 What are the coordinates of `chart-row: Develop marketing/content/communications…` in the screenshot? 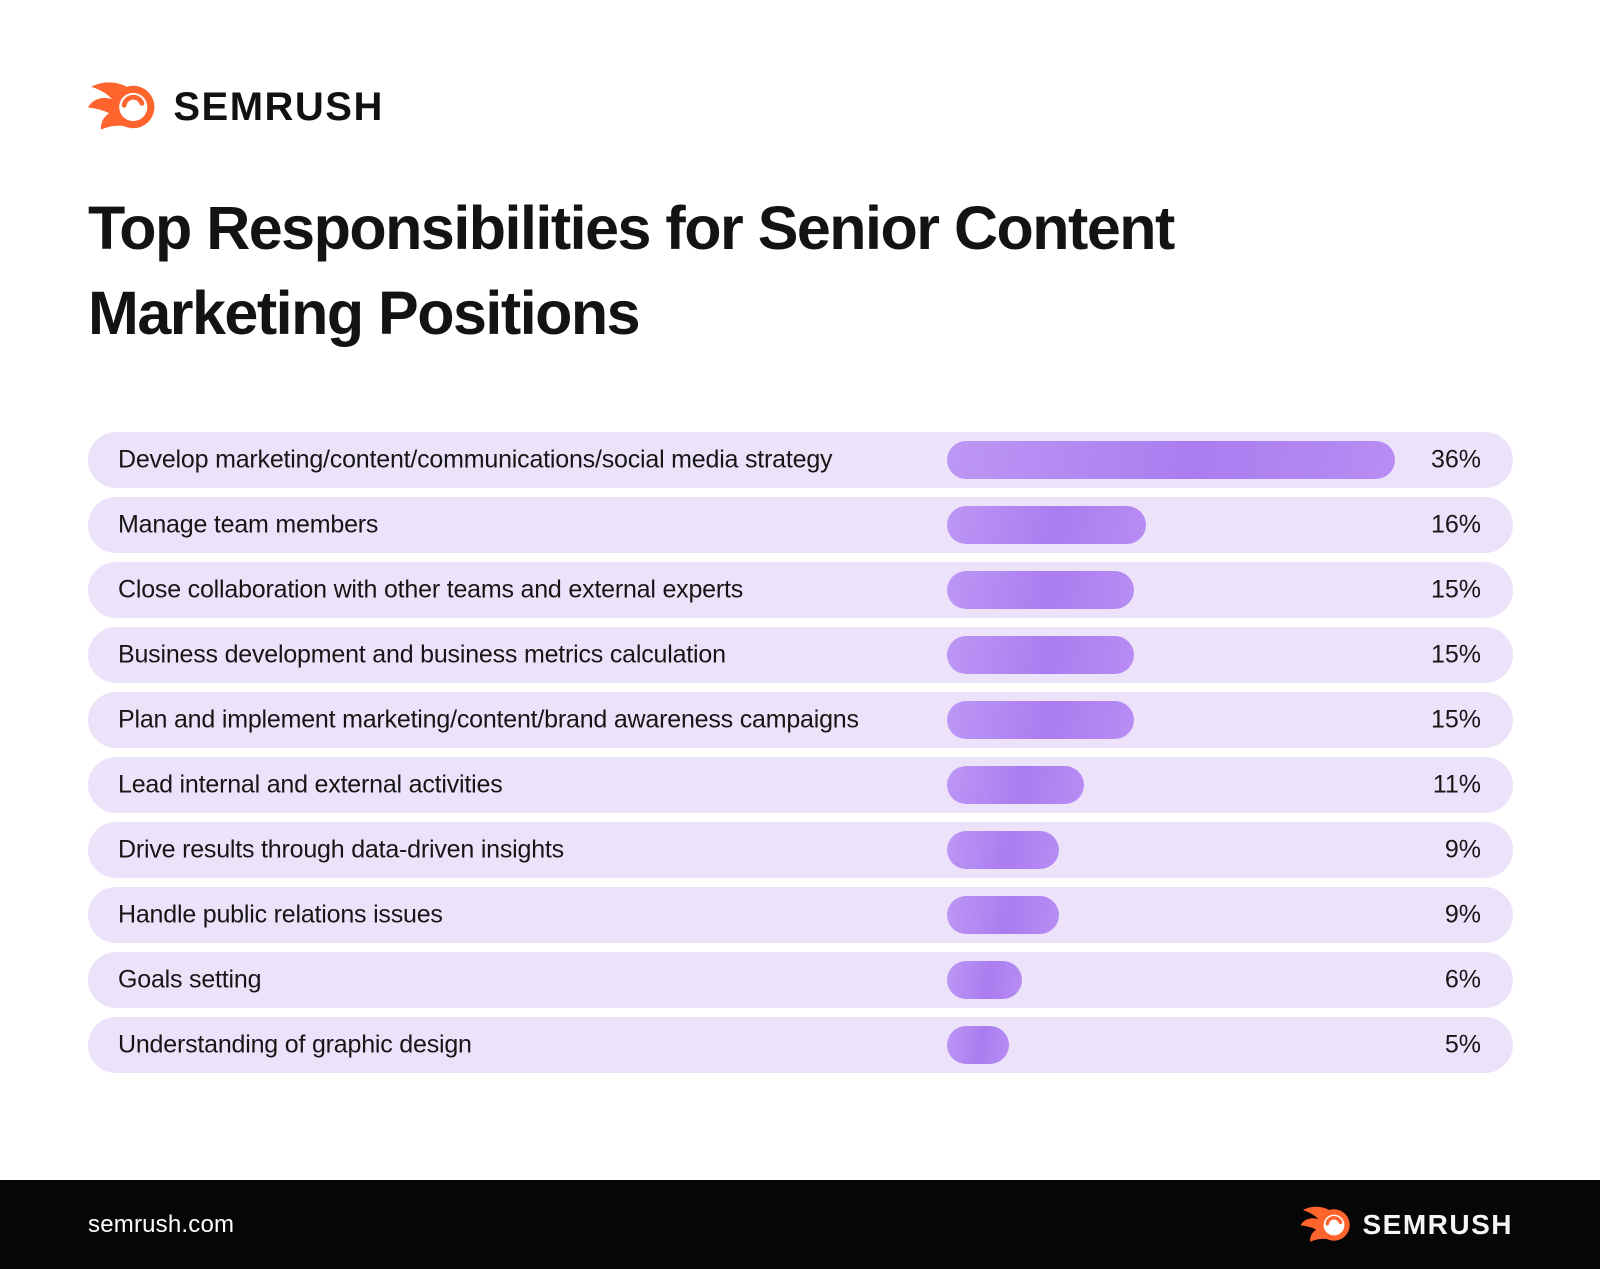 It's located at (800, 460).